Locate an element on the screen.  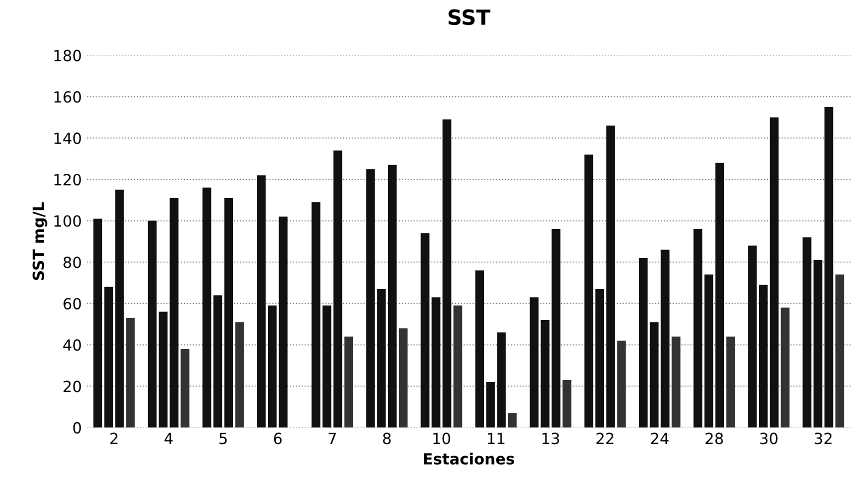
x-tick-label: 13 is located at coordinates (551, 438).